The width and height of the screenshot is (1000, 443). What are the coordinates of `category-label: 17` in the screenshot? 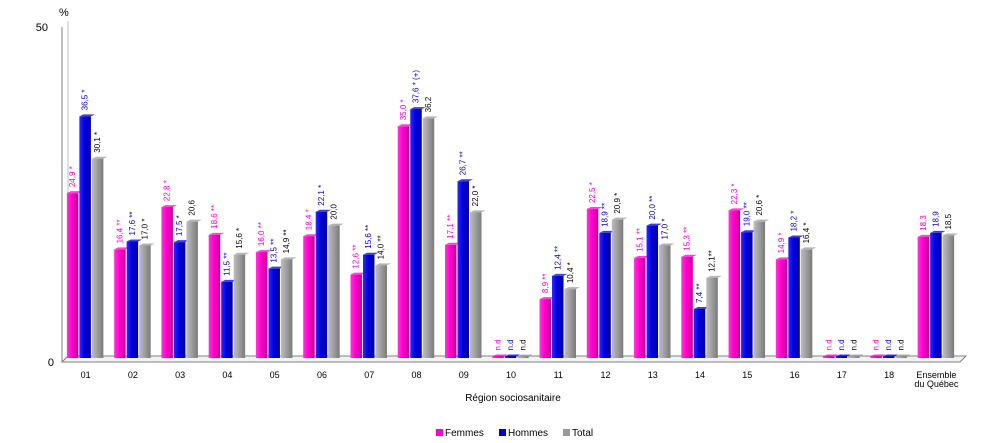 It's located at (842, 375).